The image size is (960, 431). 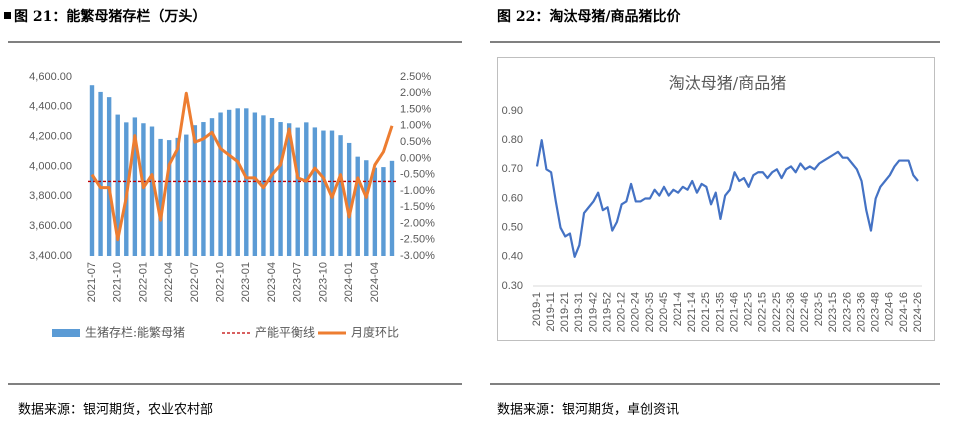 What do you see at coordinates (415, 77) in the screenshot?
I see `y-tick-label: 2.50%` at bounding box center [415, 77].